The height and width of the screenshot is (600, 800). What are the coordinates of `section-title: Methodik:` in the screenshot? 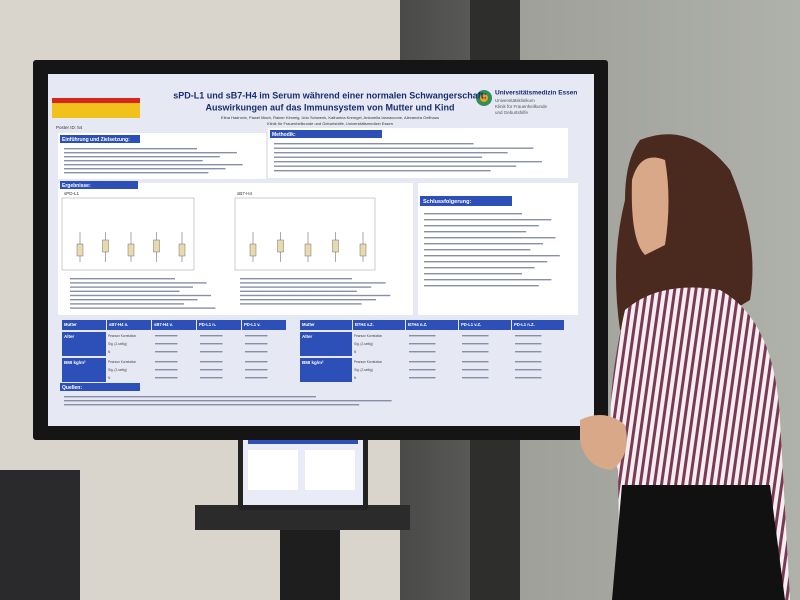 It's located at (284, 135).